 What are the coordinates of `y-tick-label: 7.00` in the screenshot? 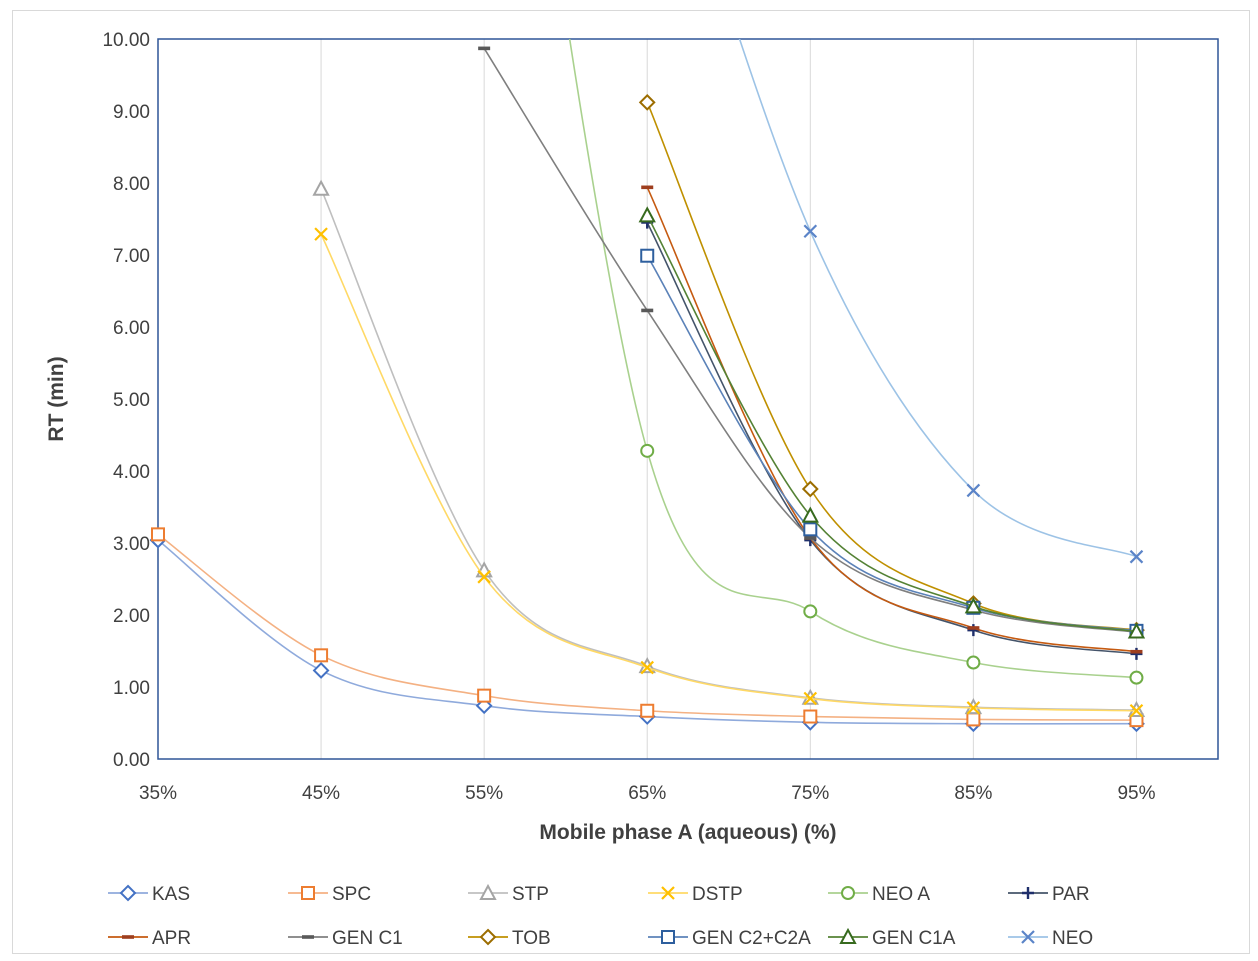 It's located at (131, 256).